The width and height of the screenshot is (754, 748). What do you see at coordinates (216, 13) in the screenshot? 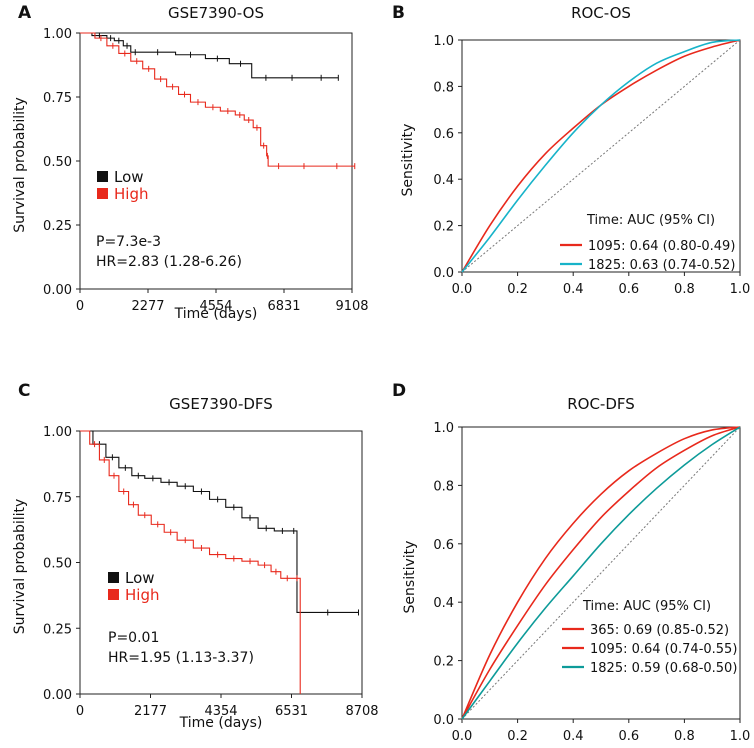
I see `chart-title: GSE7390-OS` at bounding box center [216, 13].